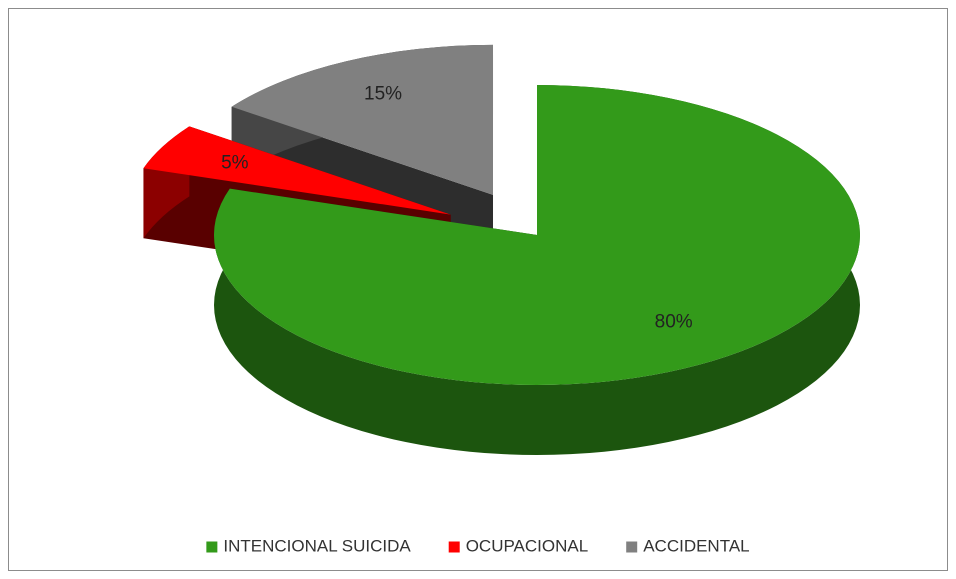 The image size is (956, 579). What do you see at coordinates (235, 163) in the screenshot?
I see `data-label: 5%` at bounding box center [235, 163].